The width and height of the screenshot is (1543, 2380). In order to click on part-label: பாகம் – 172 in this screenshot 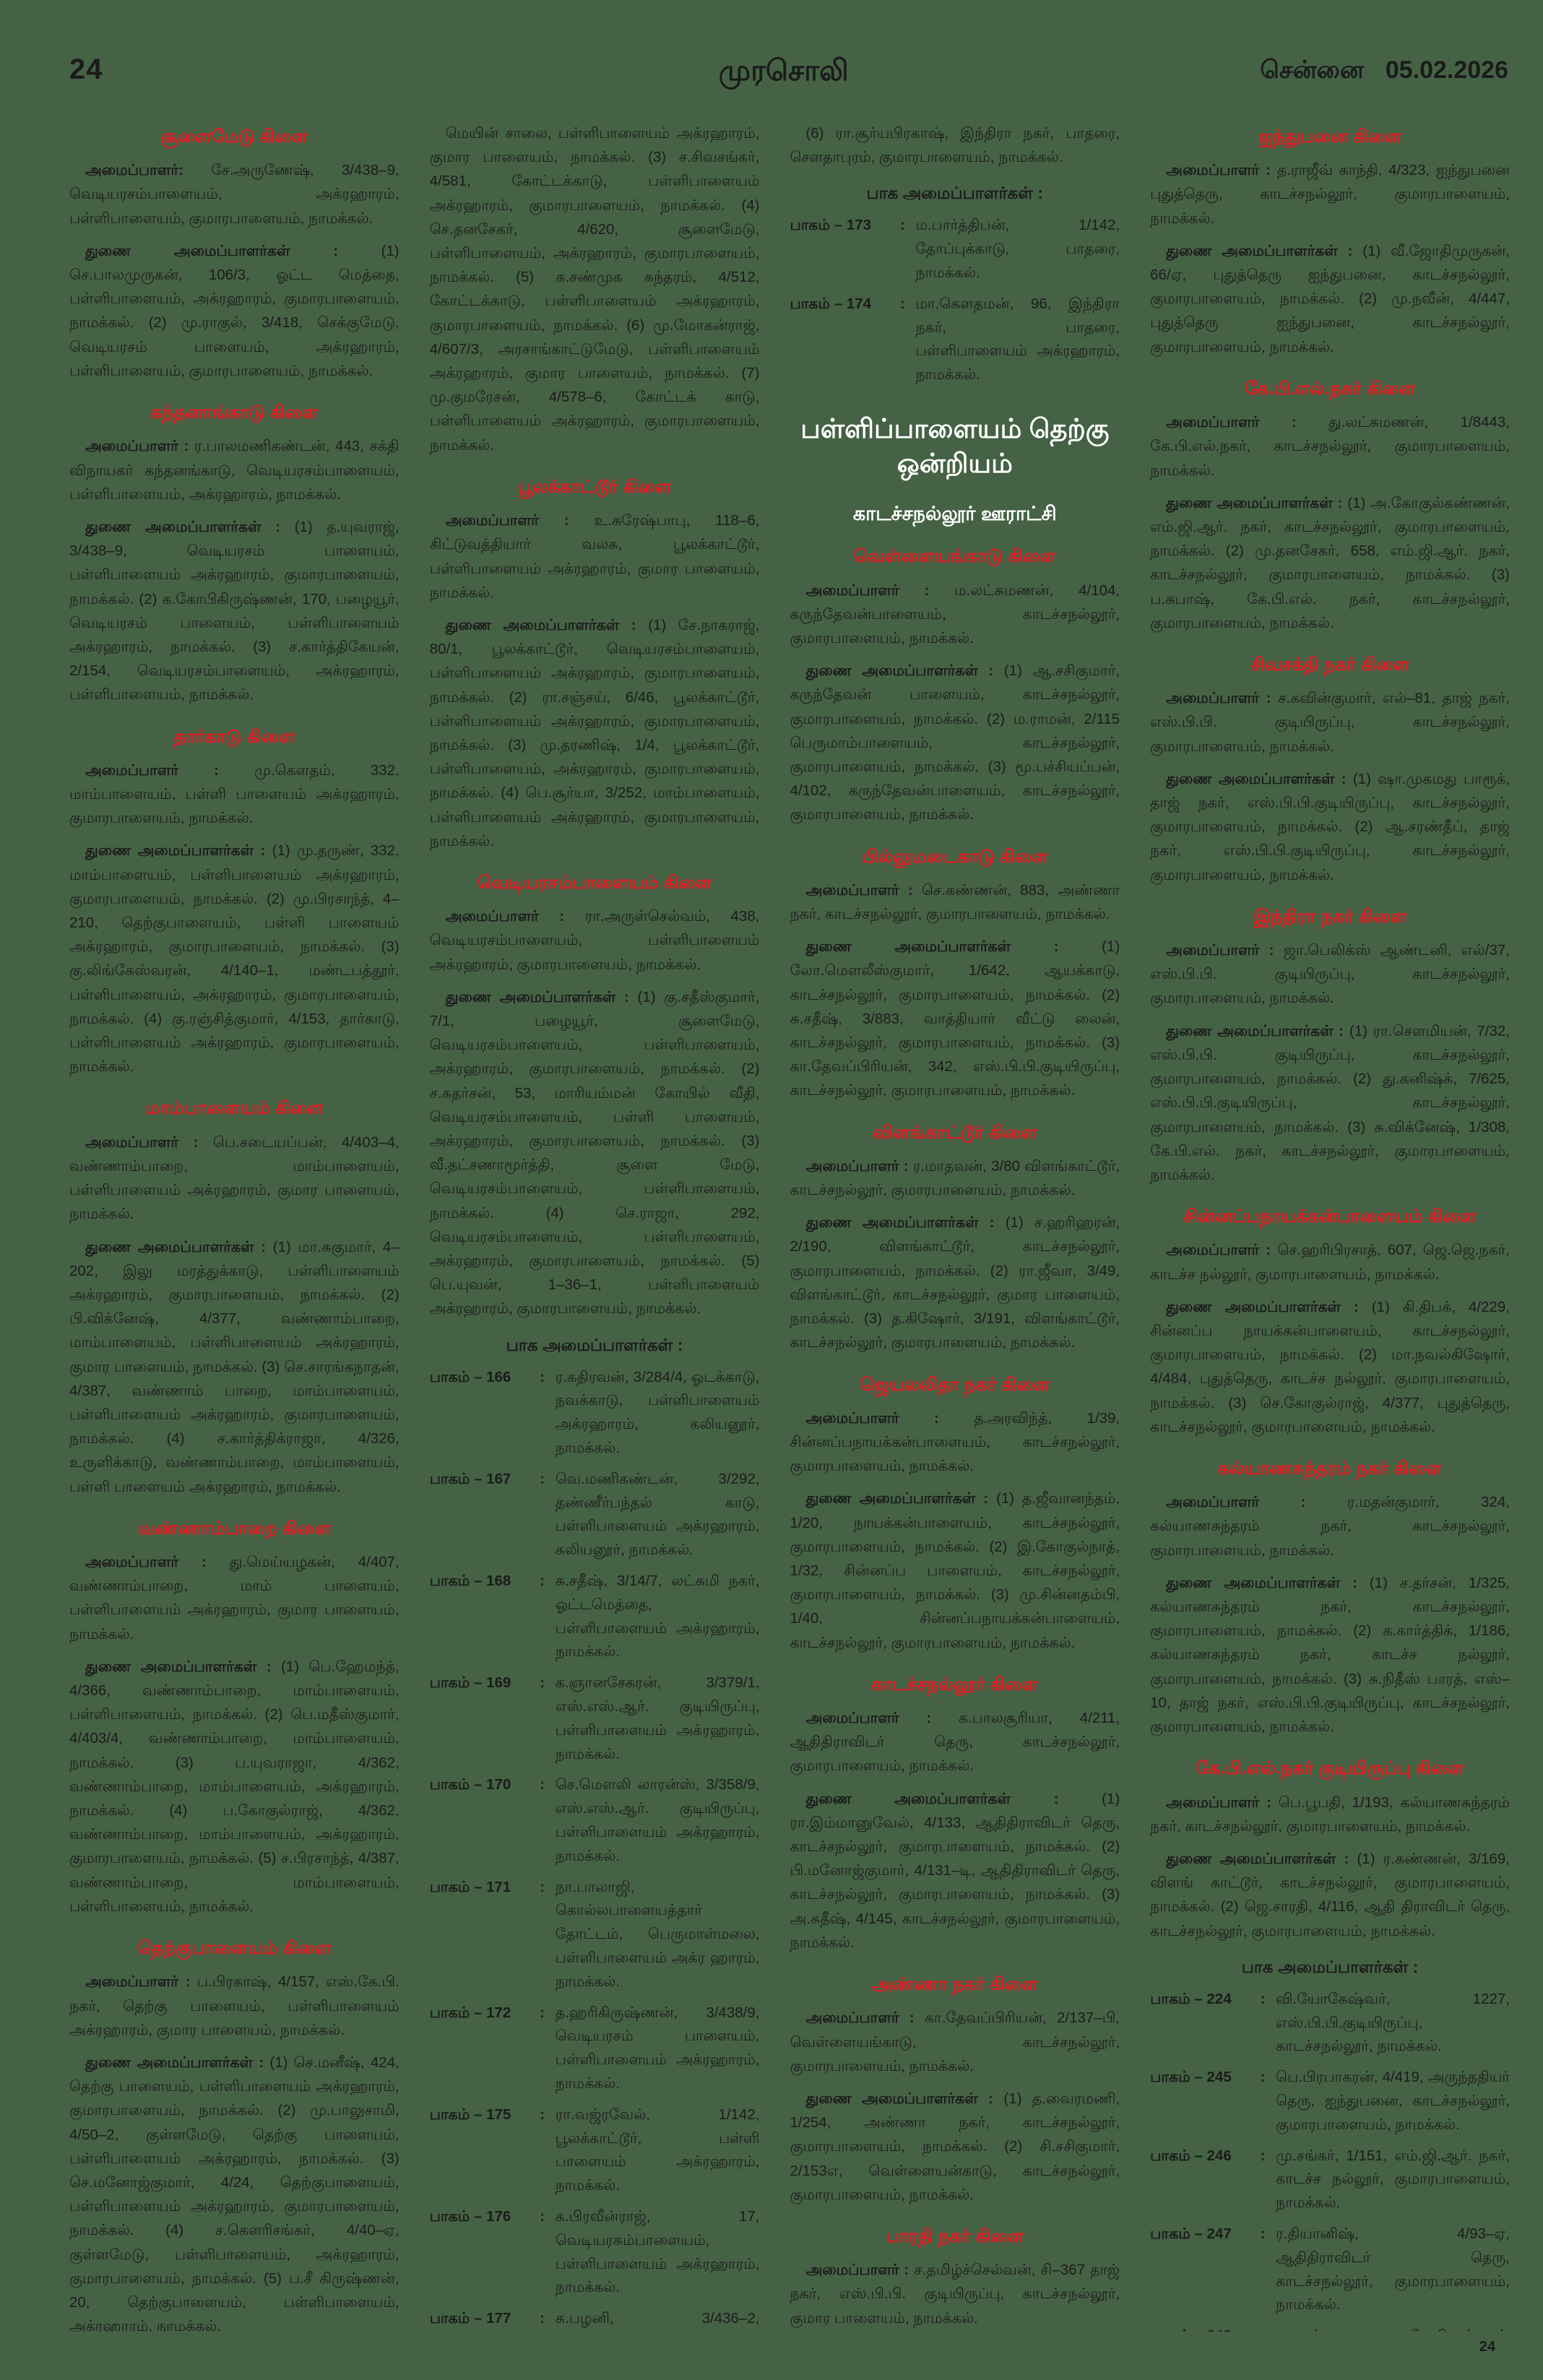, I will do `click(470, 2012)`.